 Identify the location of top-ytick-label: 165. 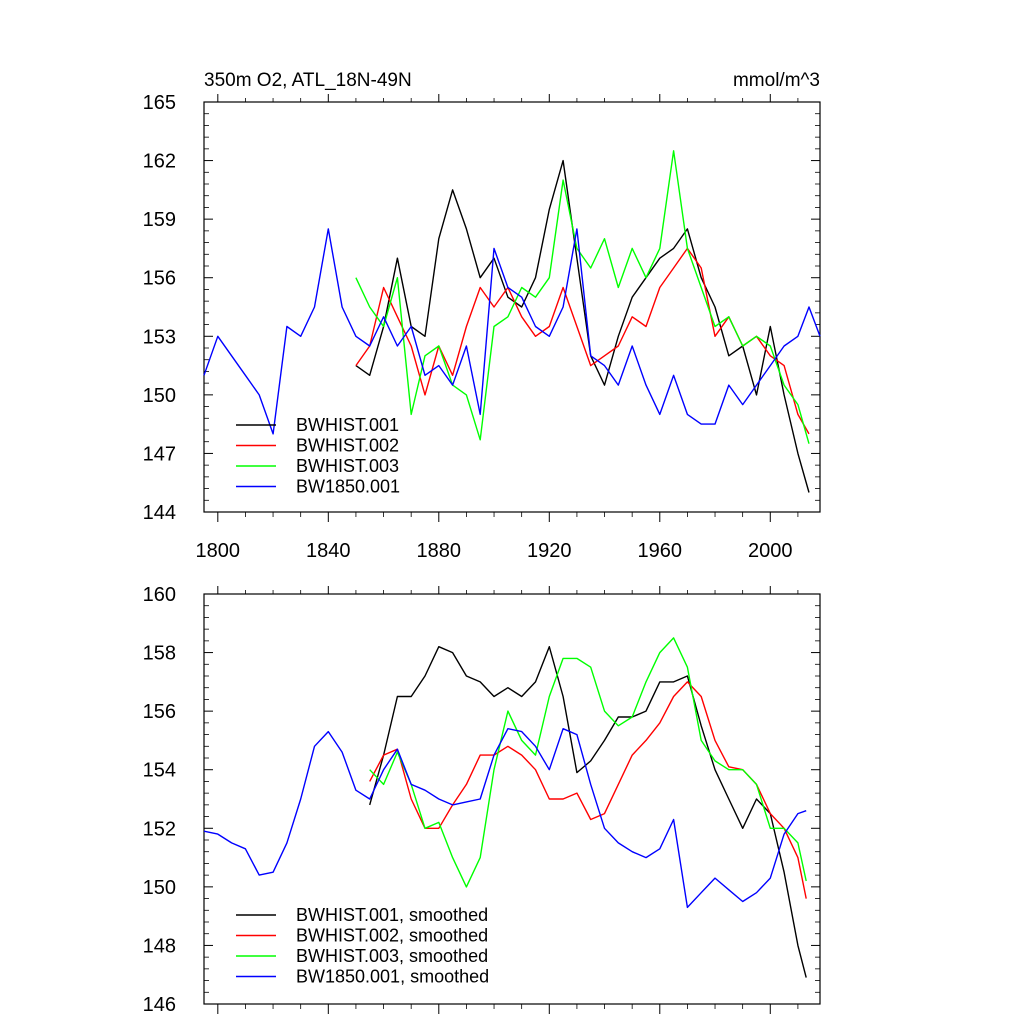
(159, 103).